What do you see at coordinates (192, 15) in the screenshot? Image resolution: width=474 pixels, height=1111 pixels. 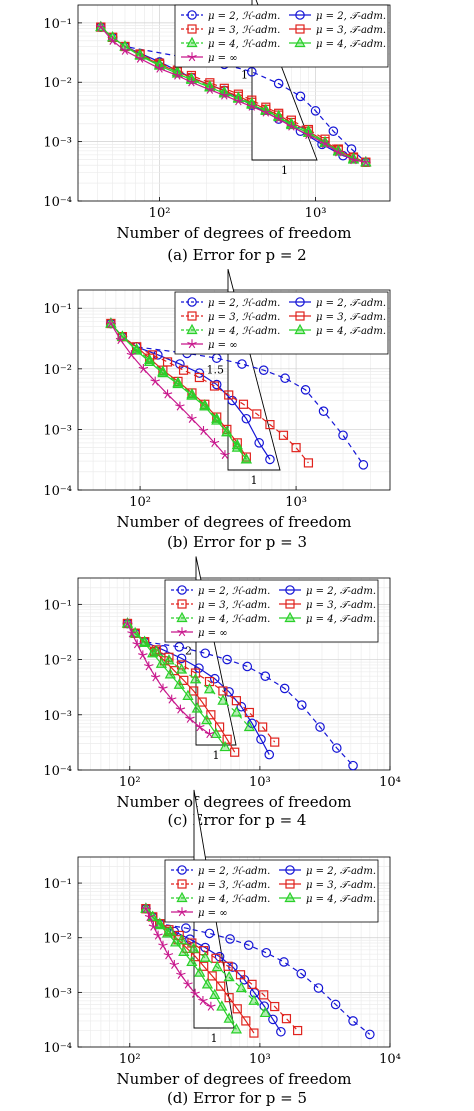 I see `legend-marker-h2` at bounding box center [192, 15].